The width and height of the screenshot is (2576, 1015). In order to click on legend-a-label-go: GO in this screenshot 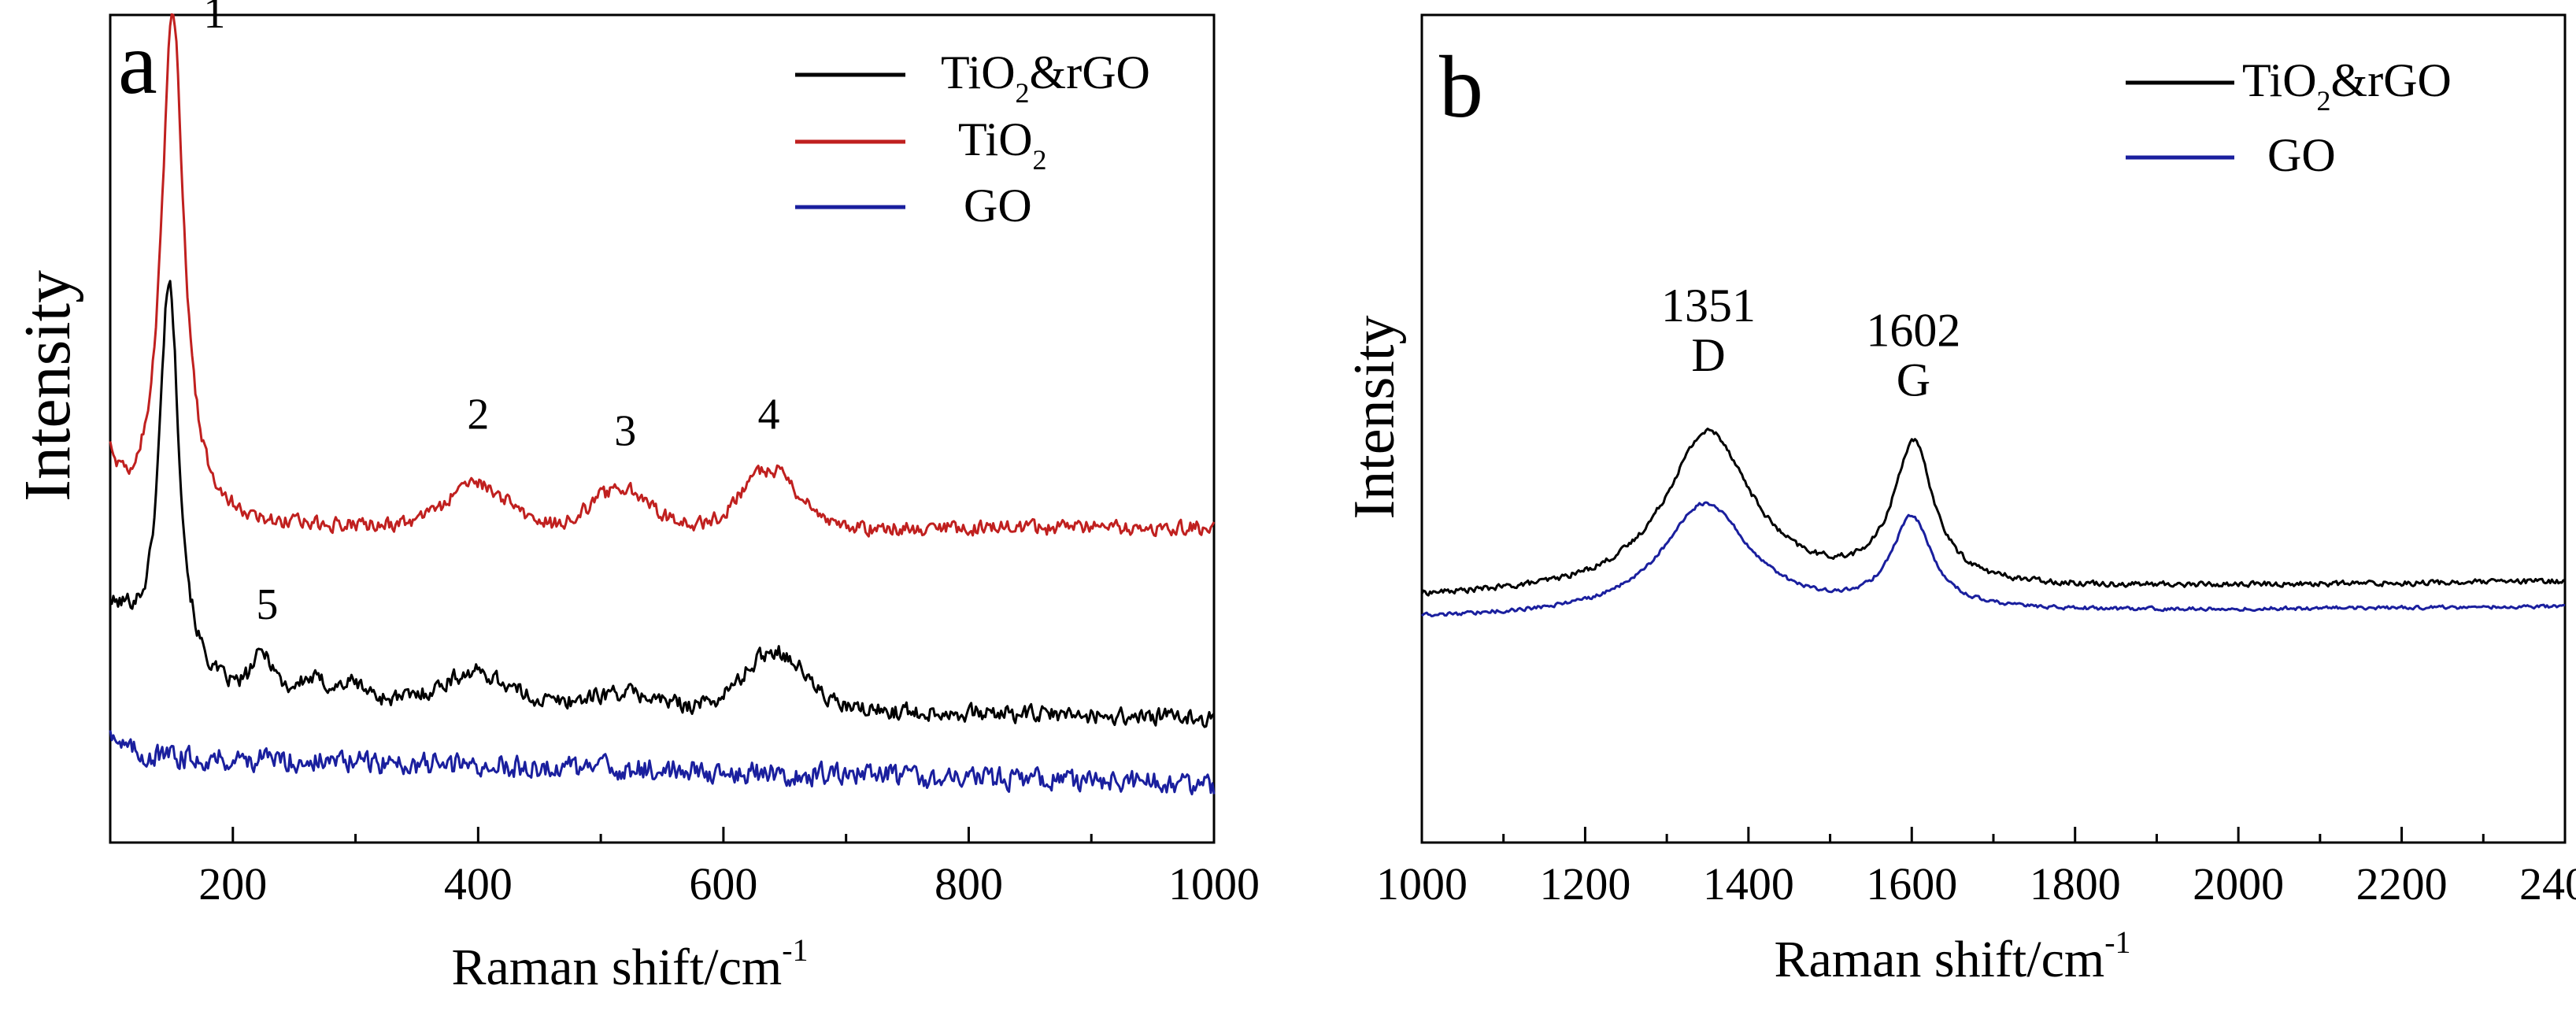, I will do `click(998, 206)`.